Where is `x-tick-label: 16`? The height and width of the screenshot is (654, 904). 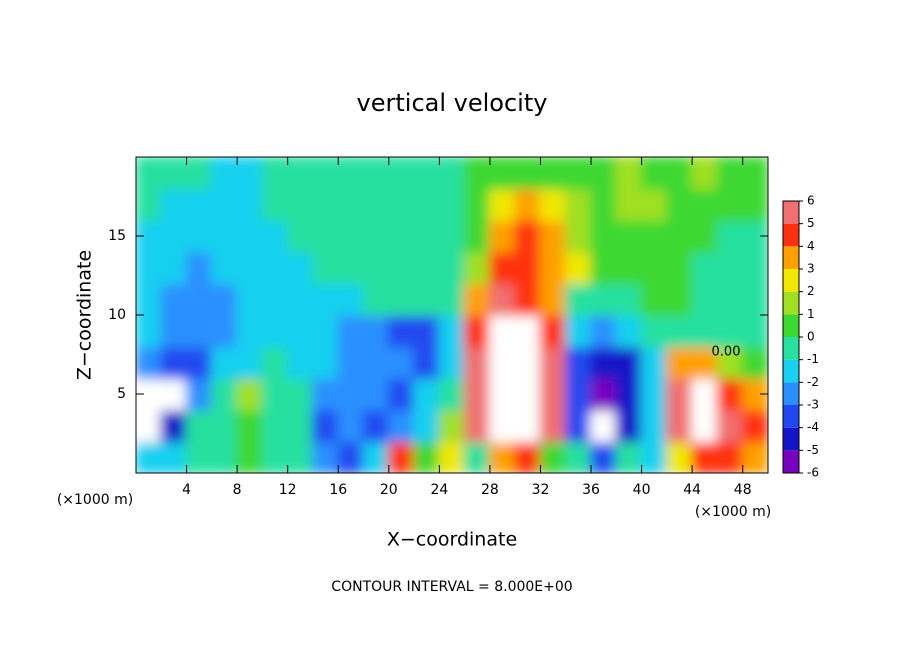 x-tick-label: 16 is located at coordinates (338, 490).